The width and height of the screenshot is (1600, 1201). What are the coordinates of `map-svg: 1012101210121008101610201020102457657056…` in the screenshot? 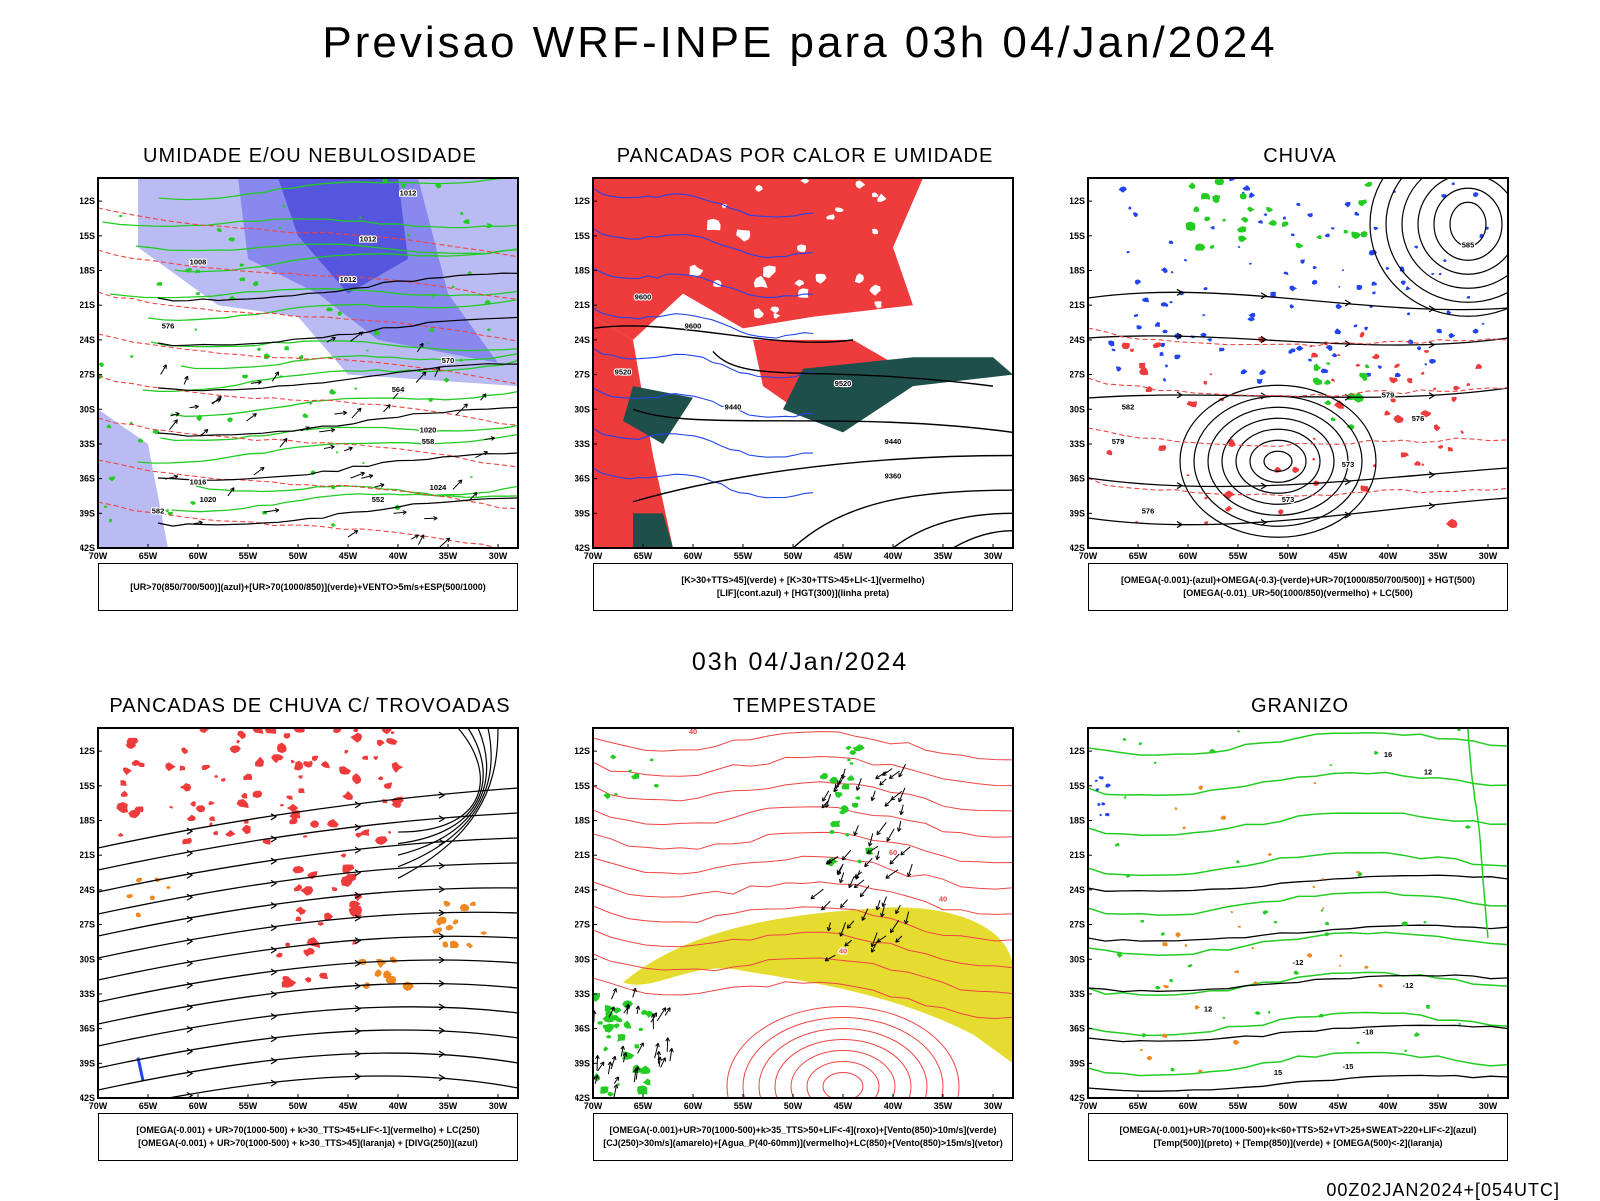 It's located at (310, 355).